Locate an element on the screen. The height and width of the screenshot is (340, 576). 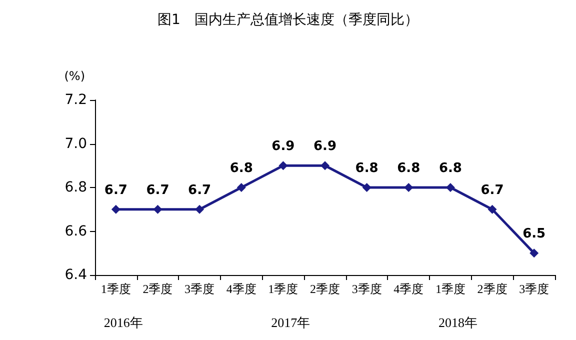
text: 2016年 is located at coordinates (123, 322).